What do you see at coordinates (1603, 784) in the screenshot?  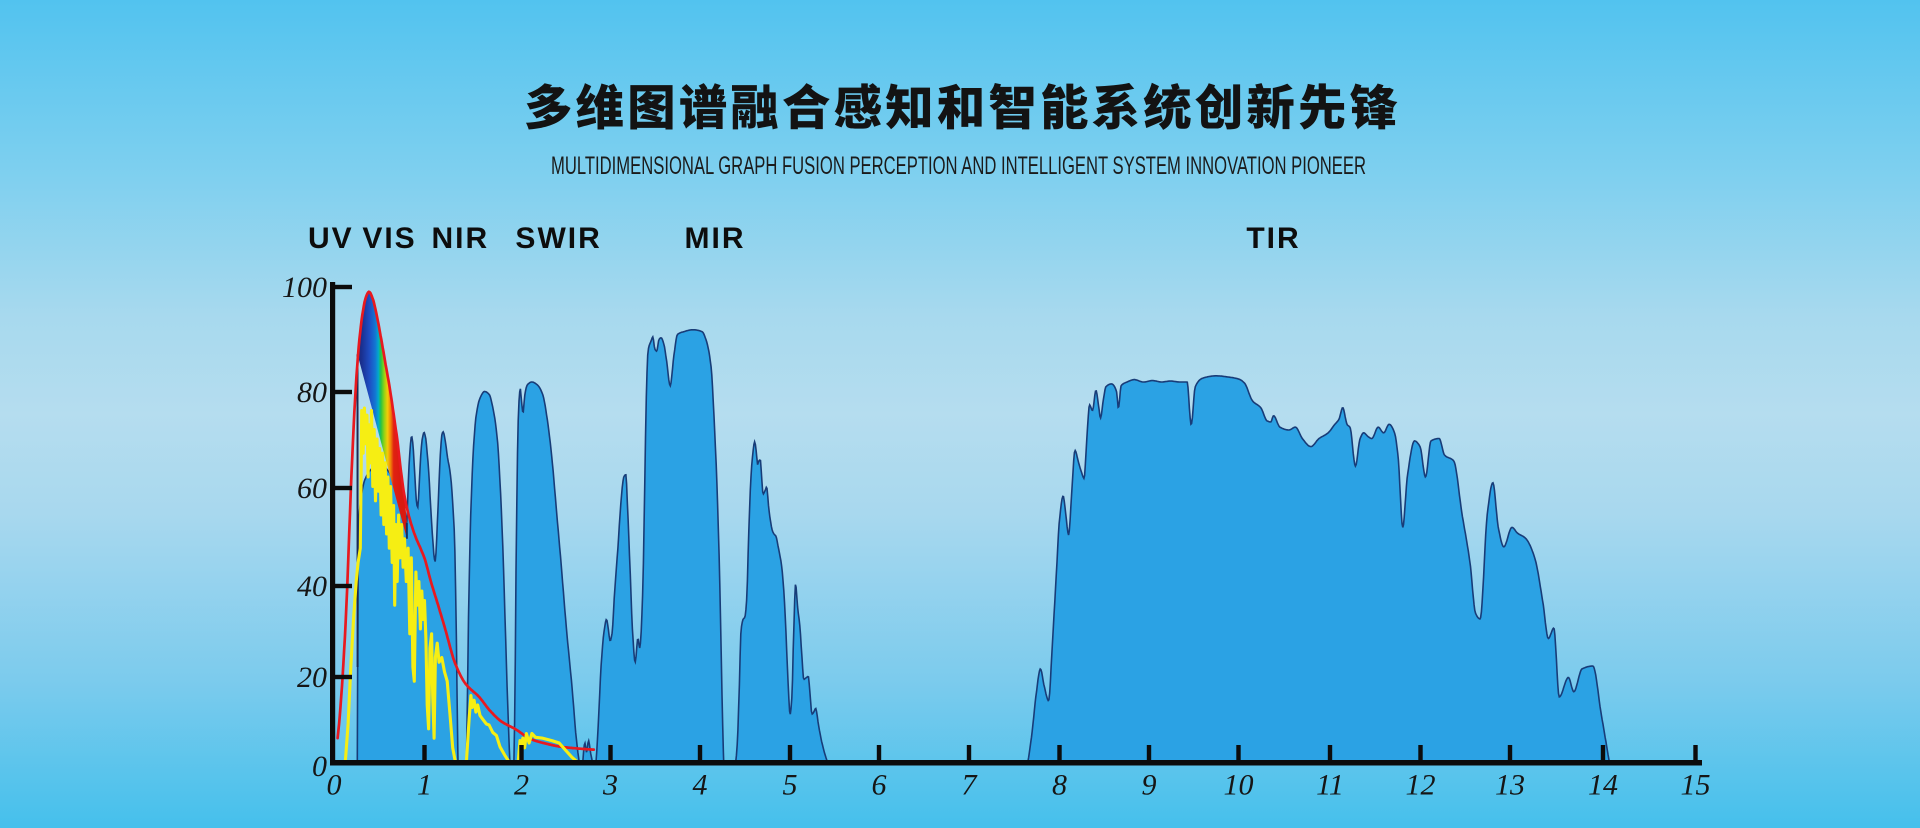 I see `svg-text: 14` at bounding box center [1603, 784].